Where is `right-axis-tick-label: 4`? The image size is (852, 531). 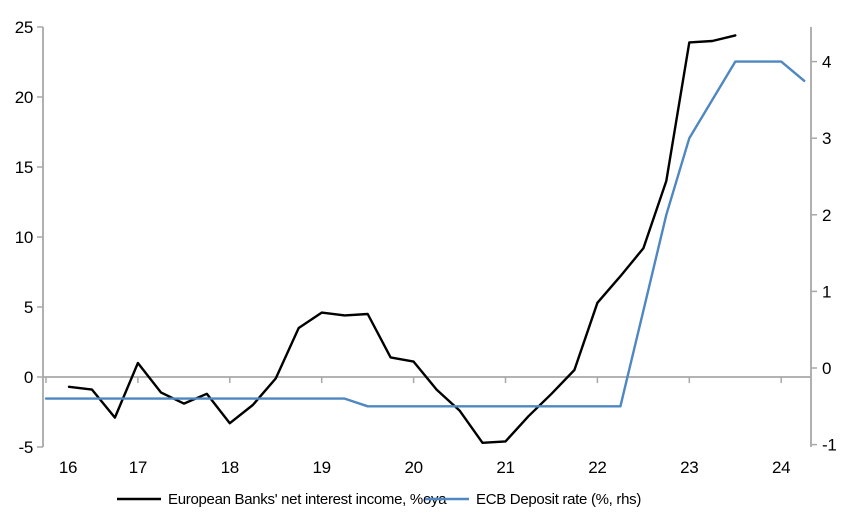 right-axis-tick-label: 4 is located at coordinates (826, 62).